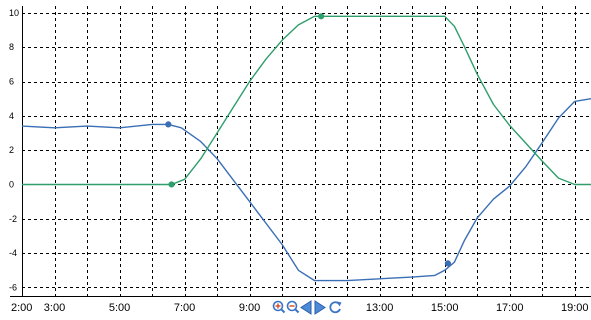 This screenshot has height=320, width=591. I want to click on y-tick-label-3: 4, so click(11, 116).